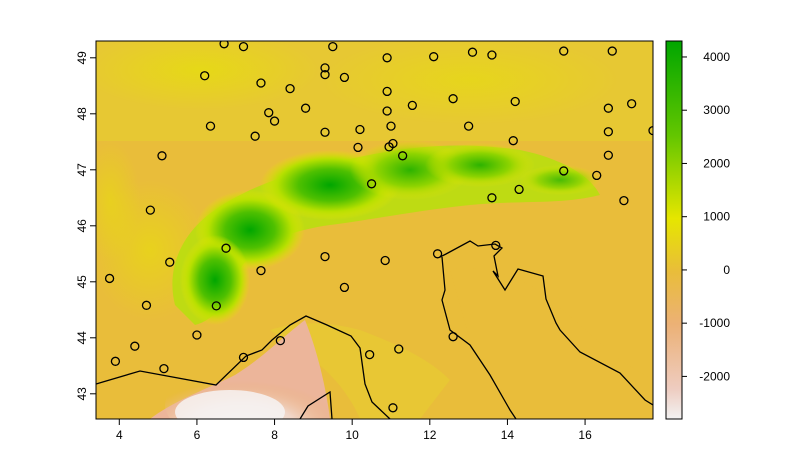 The image size is (790, 466). What do you see at coordinates (714, 323) in the screenshot?
I see `legend-tick-label: -1000` at bounding box center [714, 323].